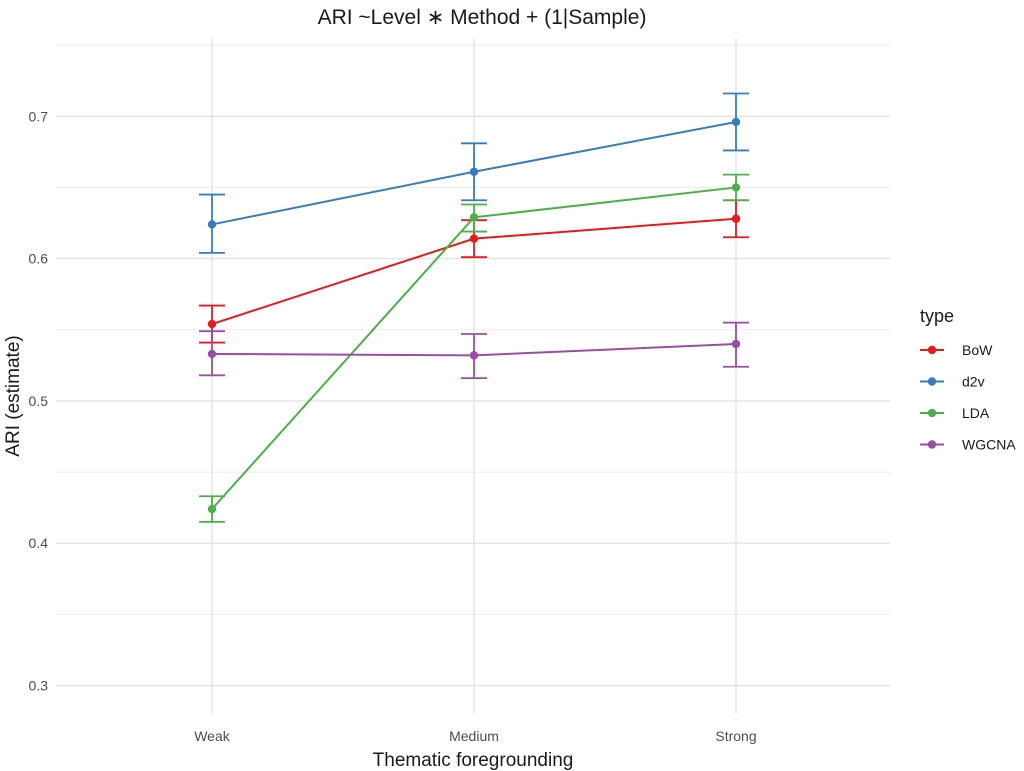 This screenshot has height=771, width=1024. Describe the element at coordinates (473, 760) in the screenshot. I see `x-axis-title: Thematic foregrounding` at that location.